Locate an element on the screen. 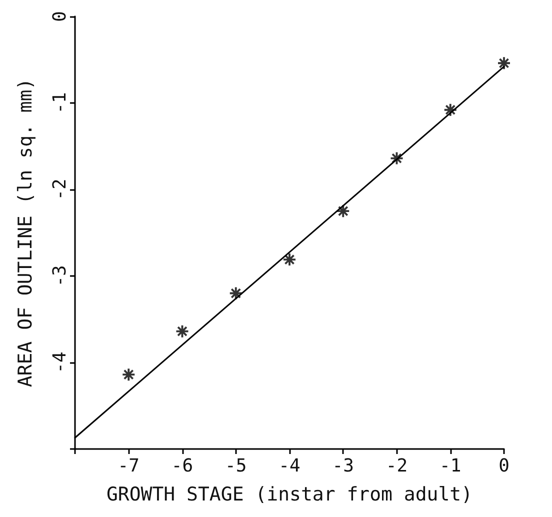  x-tick-label: -3 is located at coordinates (343, 466).